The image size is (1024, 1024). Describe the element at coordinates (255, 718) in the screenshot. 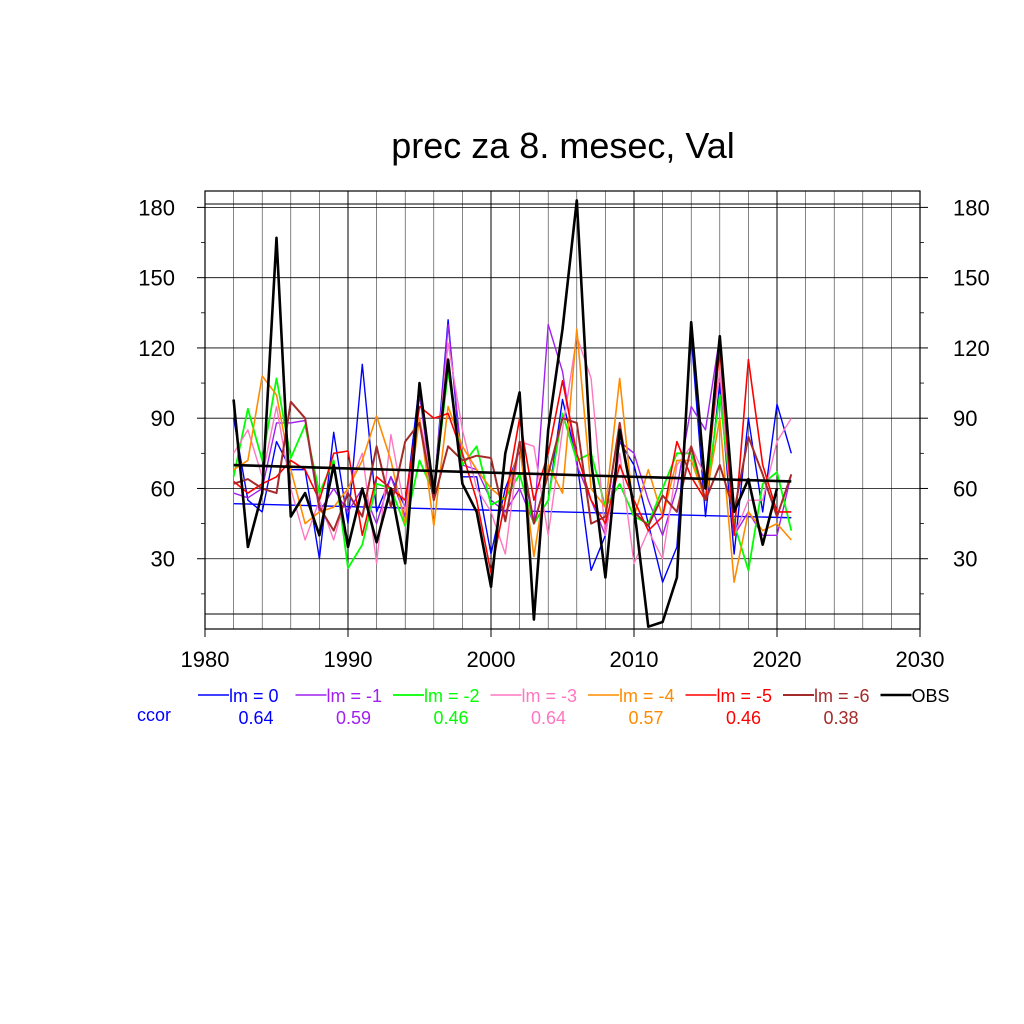

I see `legend-ccor-0: 0.64` at that location.